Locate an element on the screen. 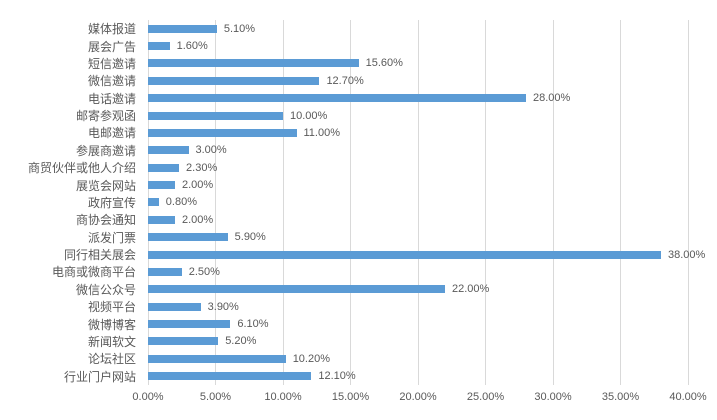 This screenshot has width=717, height=420. x-axis-tick-label: 40.00% is located at coordinates (688, 397).